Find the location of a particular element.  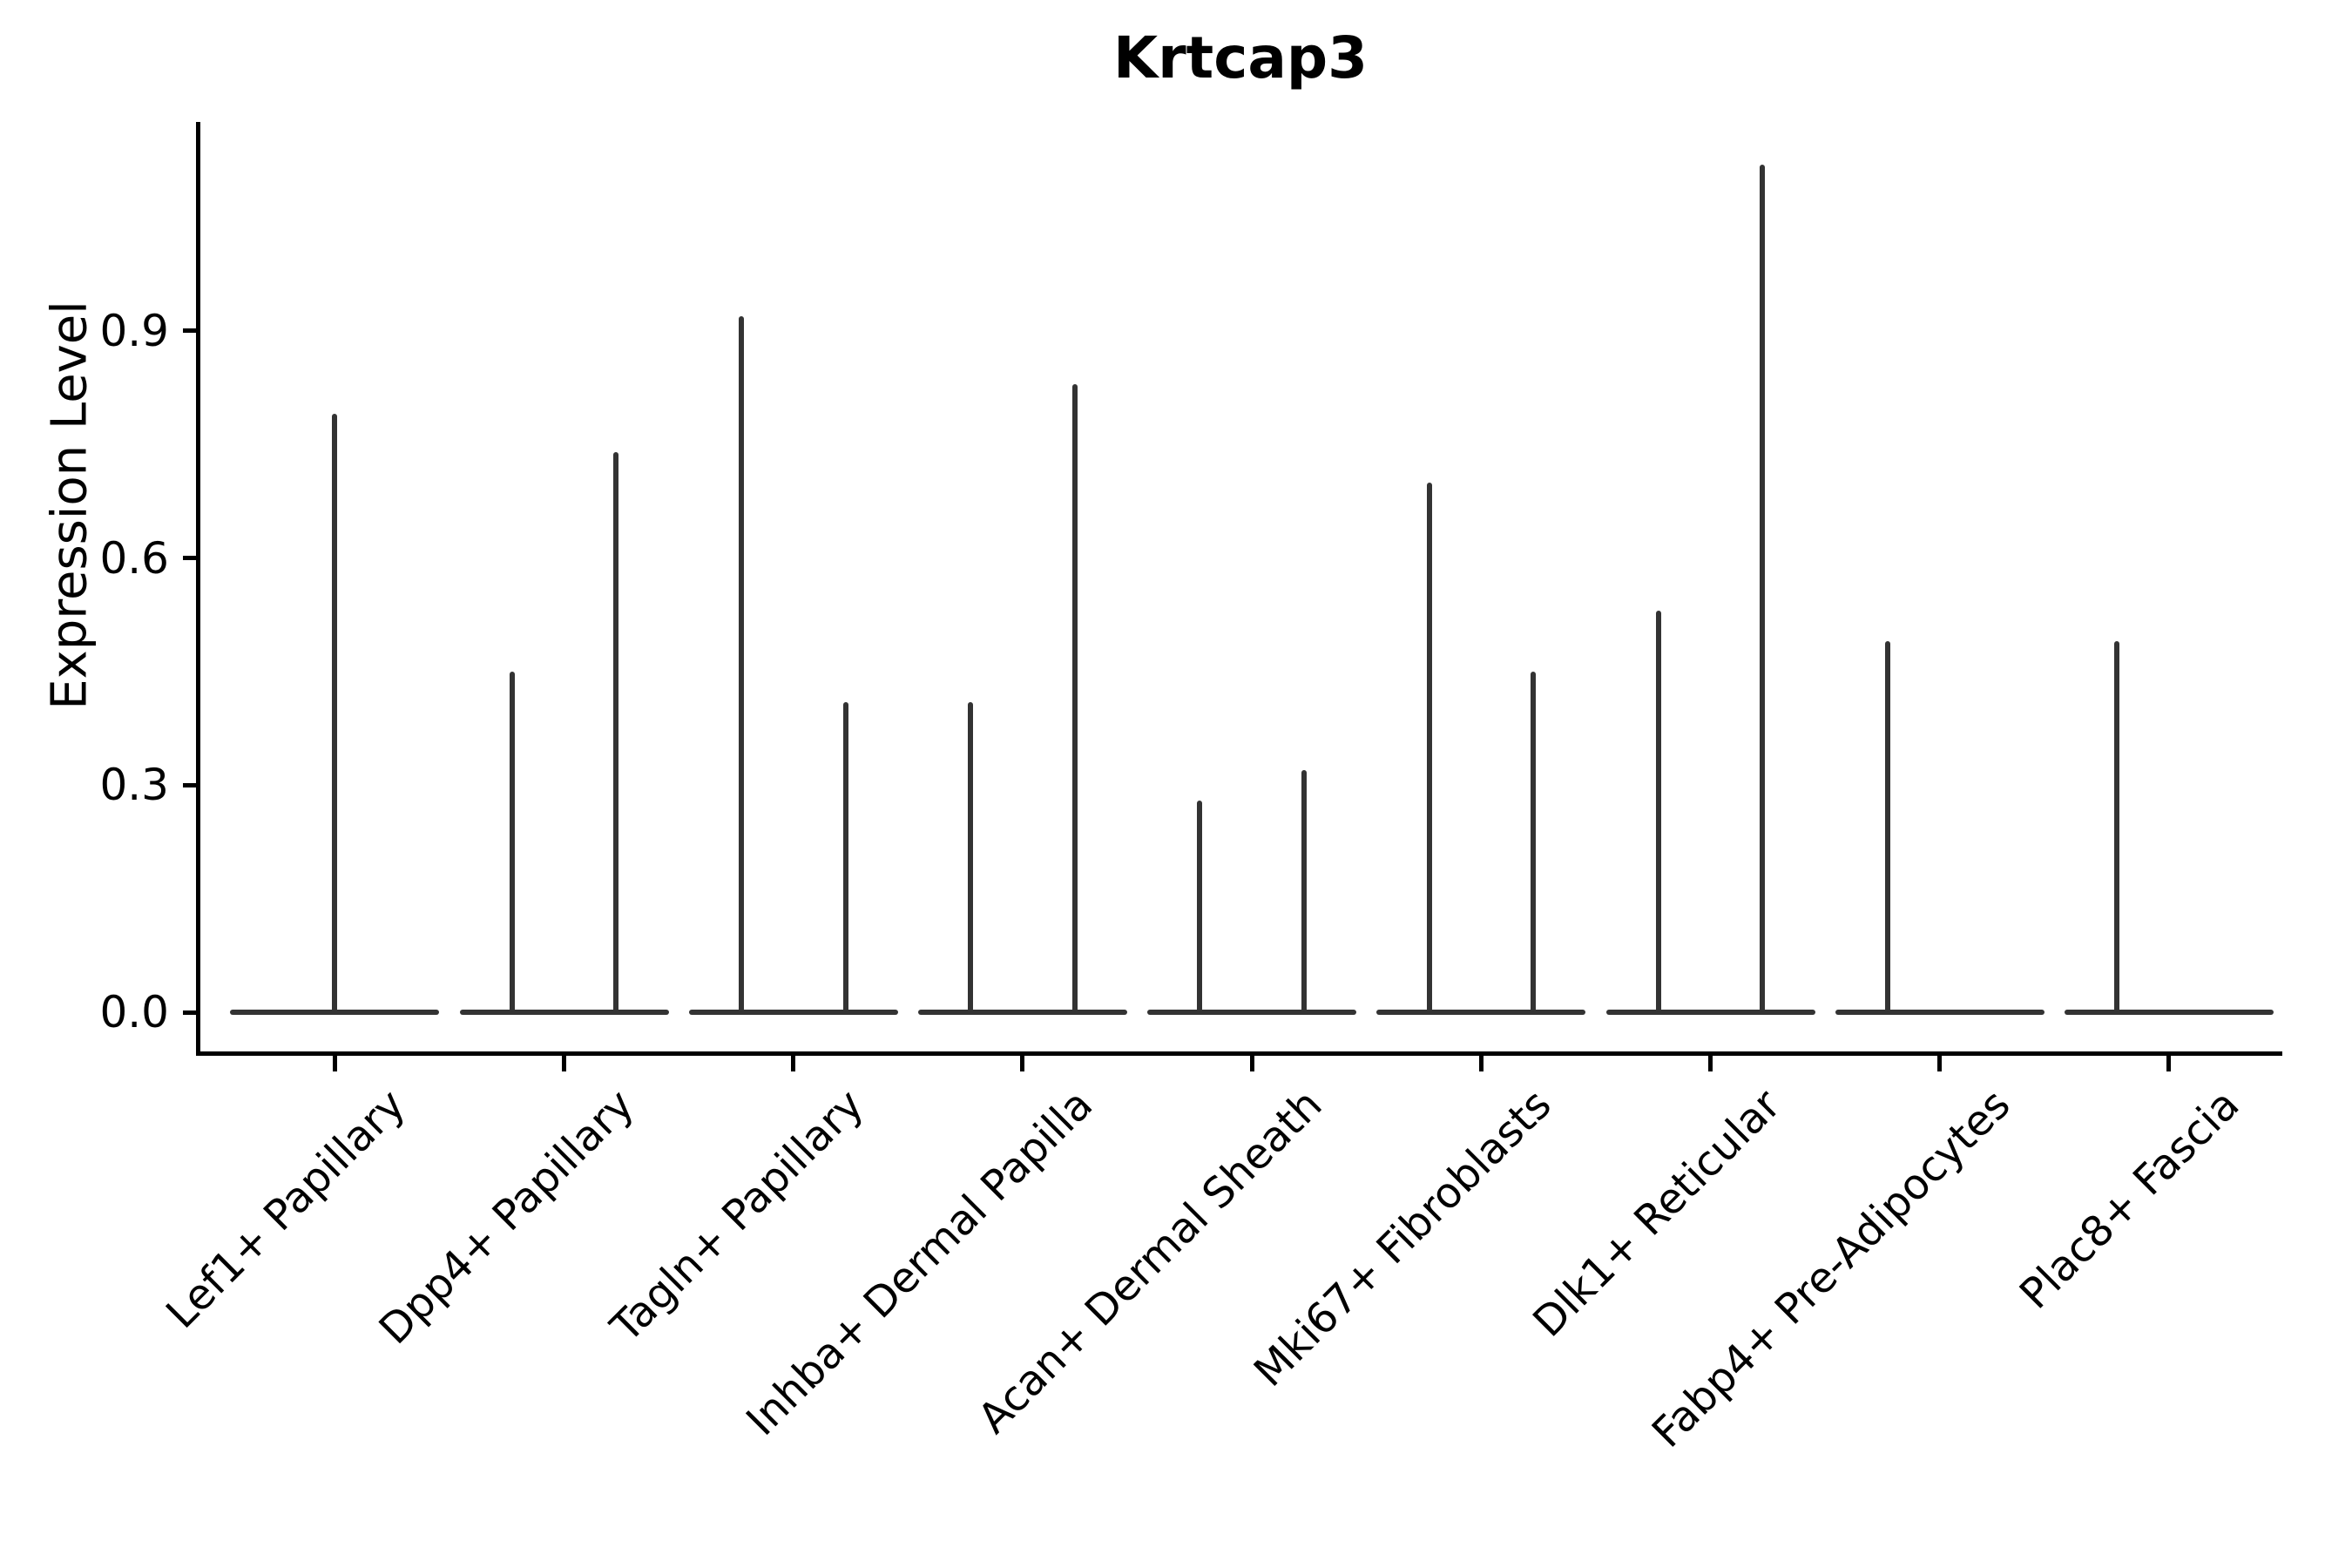

category-label: Lef1+ Papillary is located at coordinates (285, 1209).